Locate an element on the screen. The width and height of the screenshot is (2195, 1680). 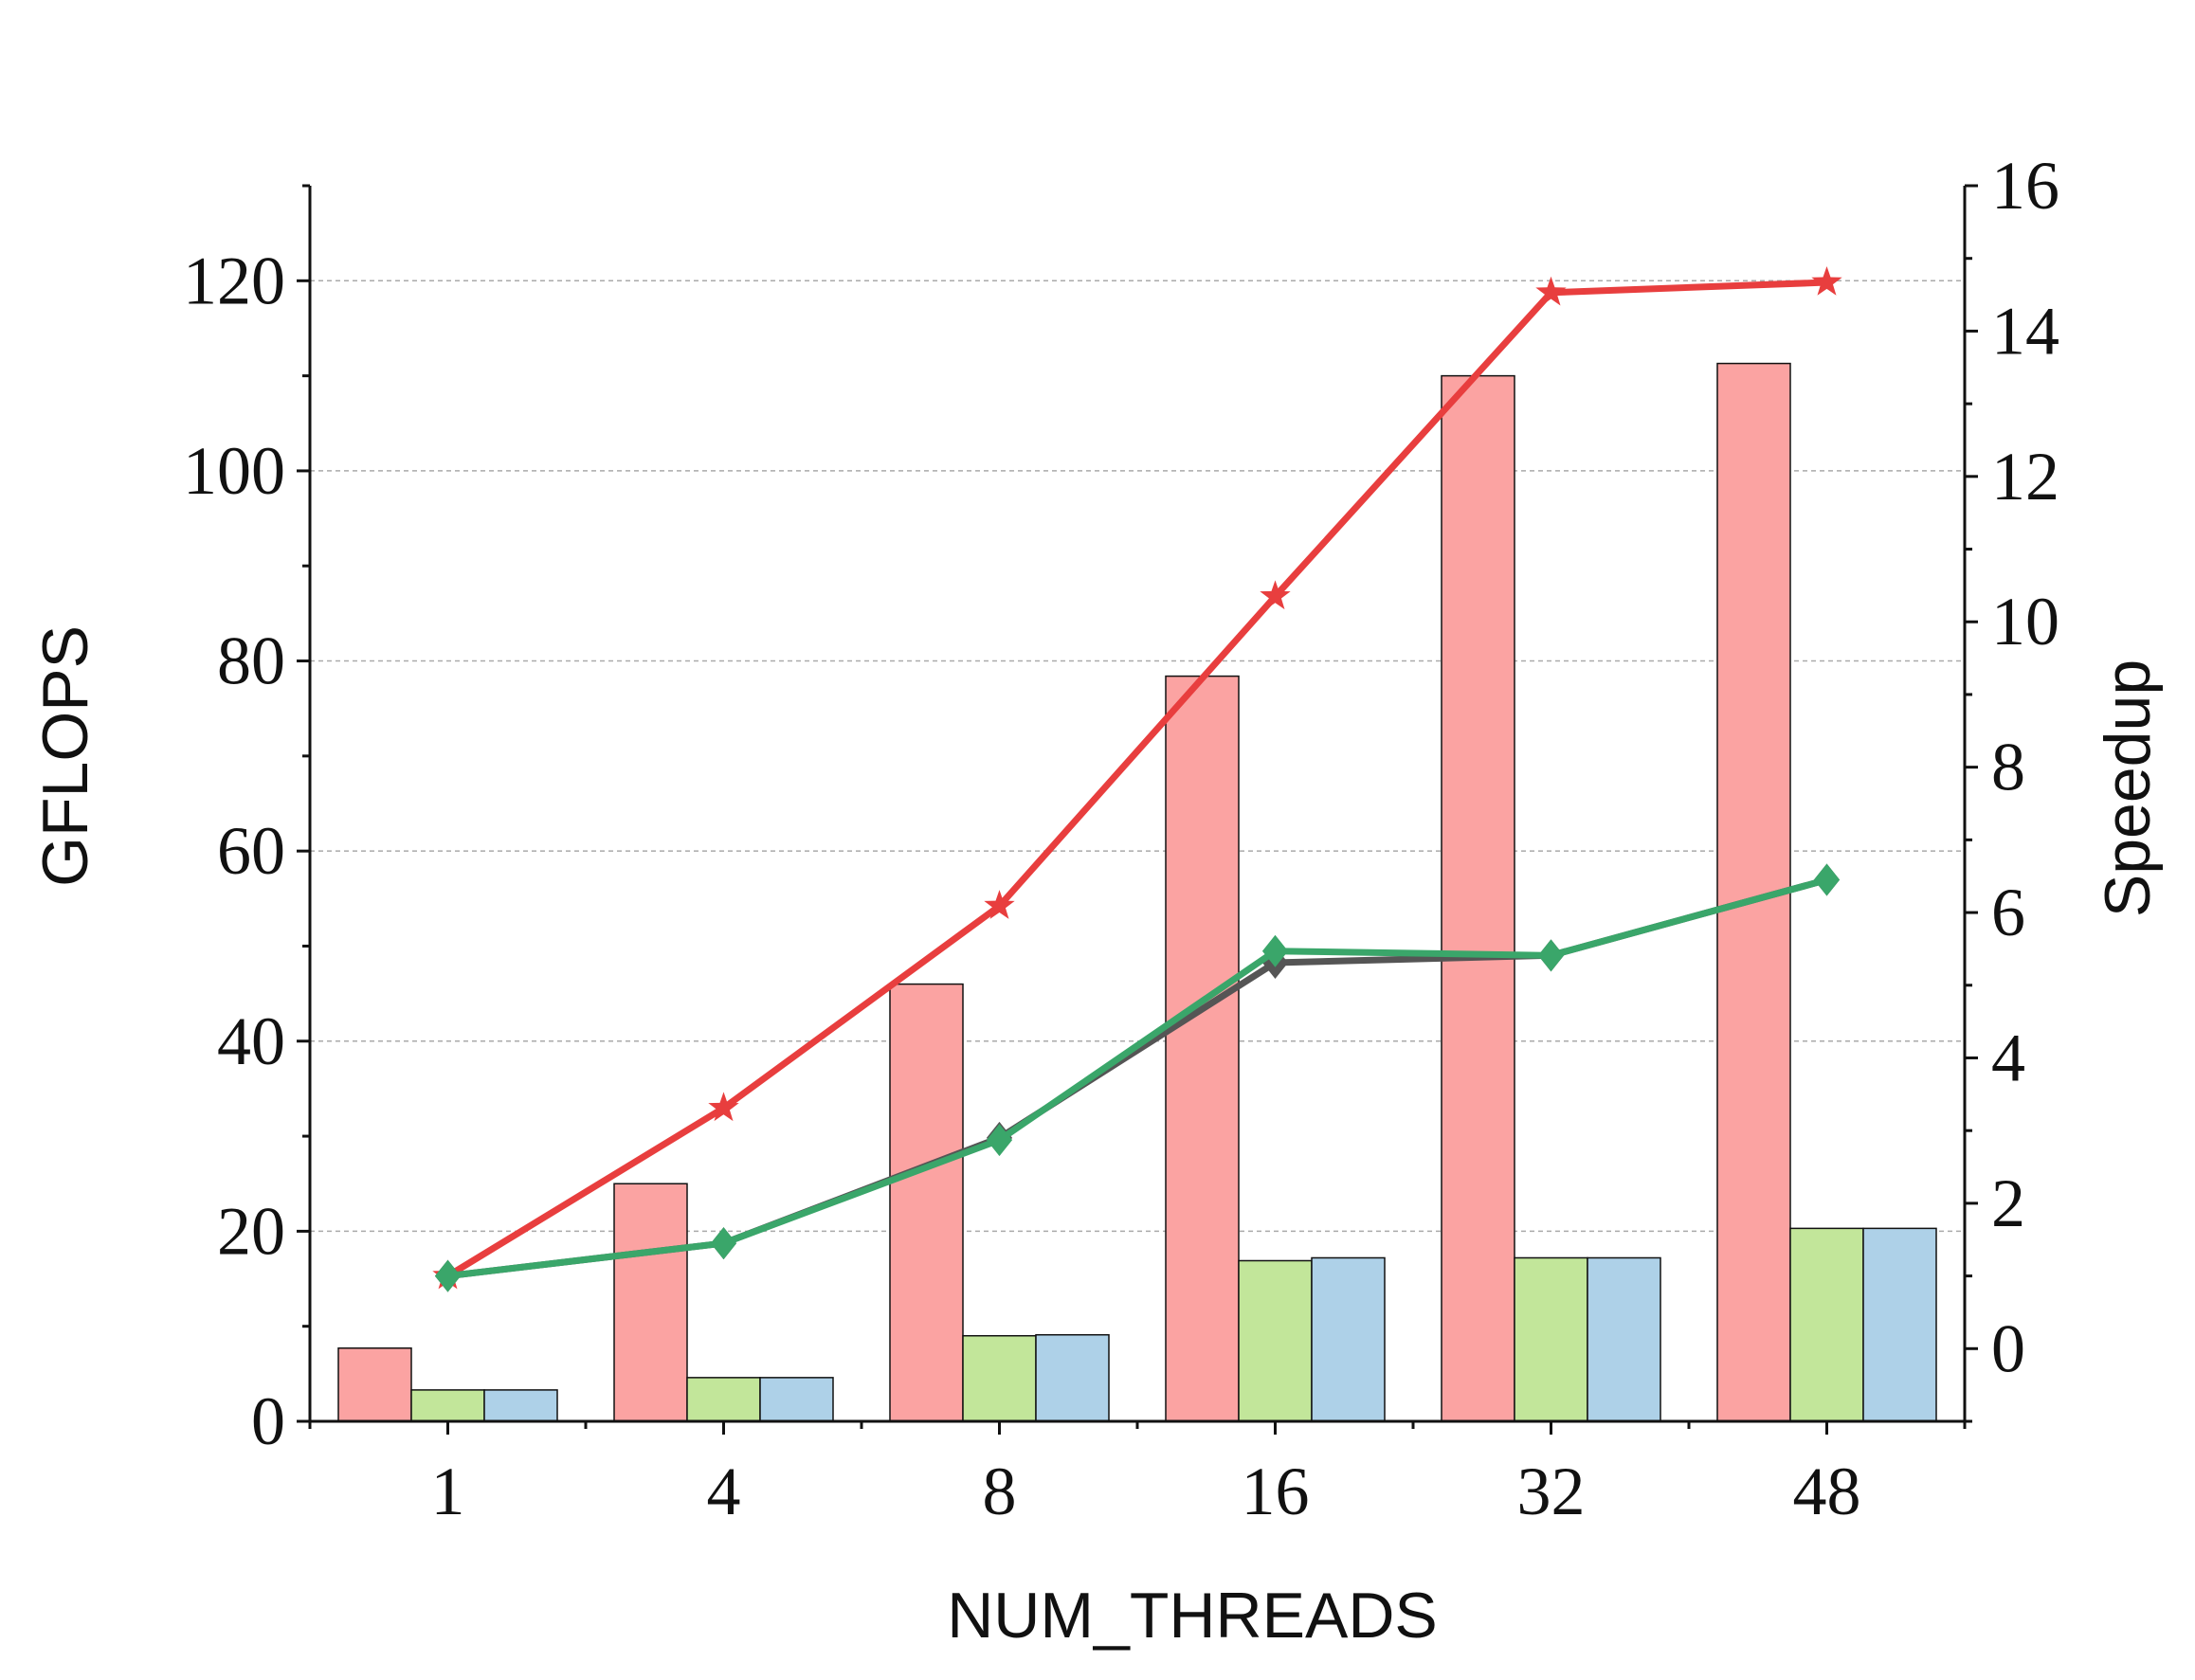
y-tick-label: 60 is located at coordinates (251, 851).